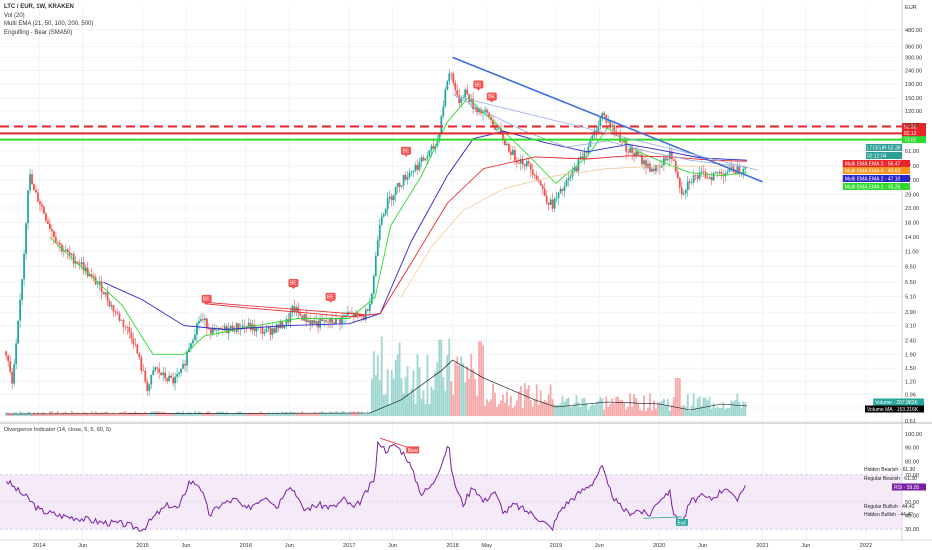  What do you see at coordinates (38, 32) in the screenshot?
I see `legend-engulfing: Engulfing - Bear (SMA50)` at bounding box center [38, 32].